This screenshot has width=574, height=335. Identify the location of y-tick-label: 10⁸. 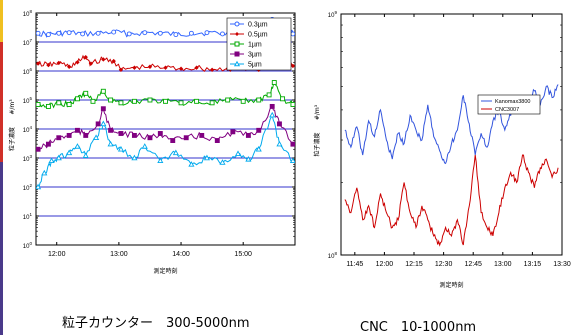
(28, 13).